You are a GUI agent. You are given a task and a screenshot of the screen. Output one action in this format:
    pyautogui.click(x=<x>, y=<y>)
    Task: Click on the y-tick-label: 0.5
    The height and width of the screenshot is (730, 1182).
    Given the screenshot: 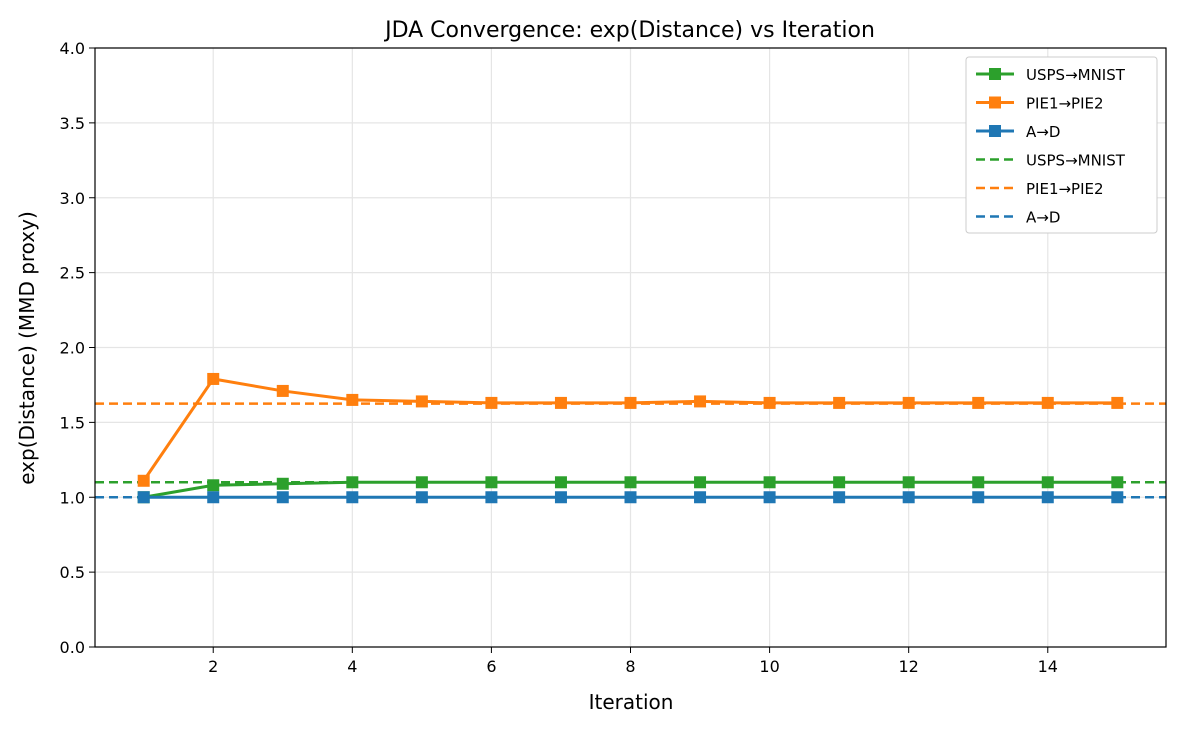 What is the action you would take?
    pyautogui.click(x=72, y=572)
    